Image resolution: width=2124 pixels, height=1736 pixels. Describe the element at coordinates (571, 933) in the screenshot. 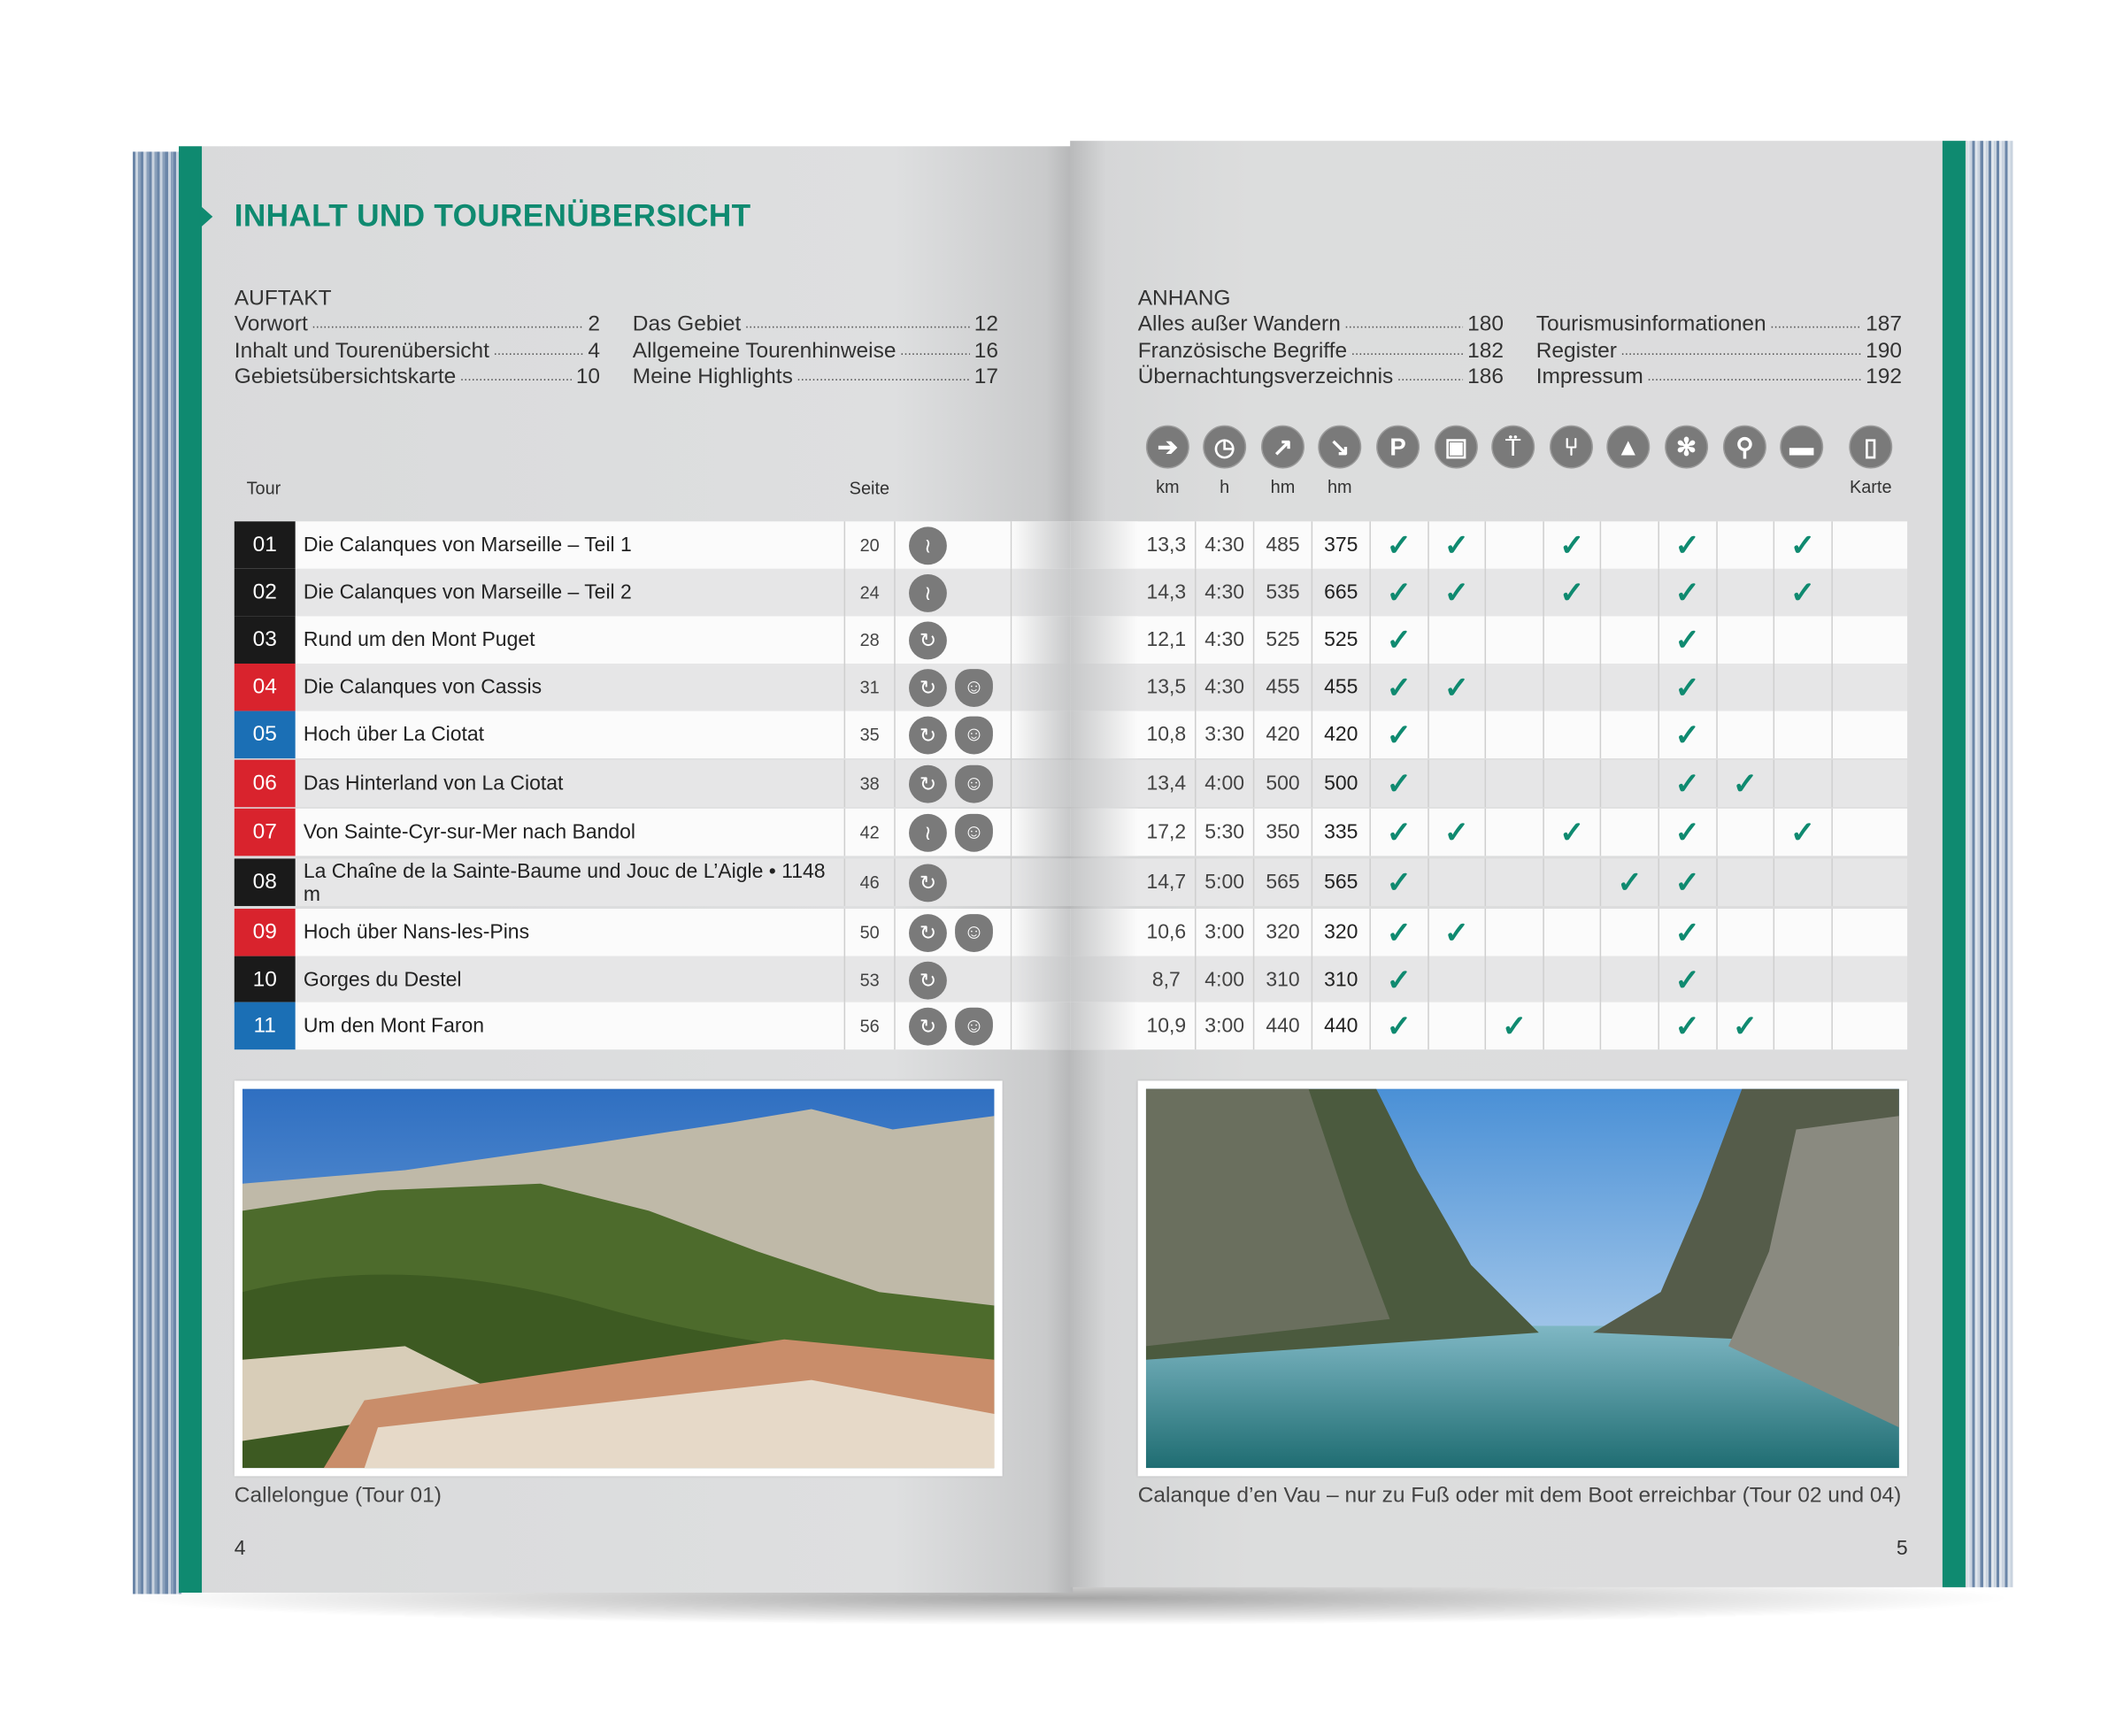

I see `tour-name: Hoch über Nans-les-Pins` at that location.